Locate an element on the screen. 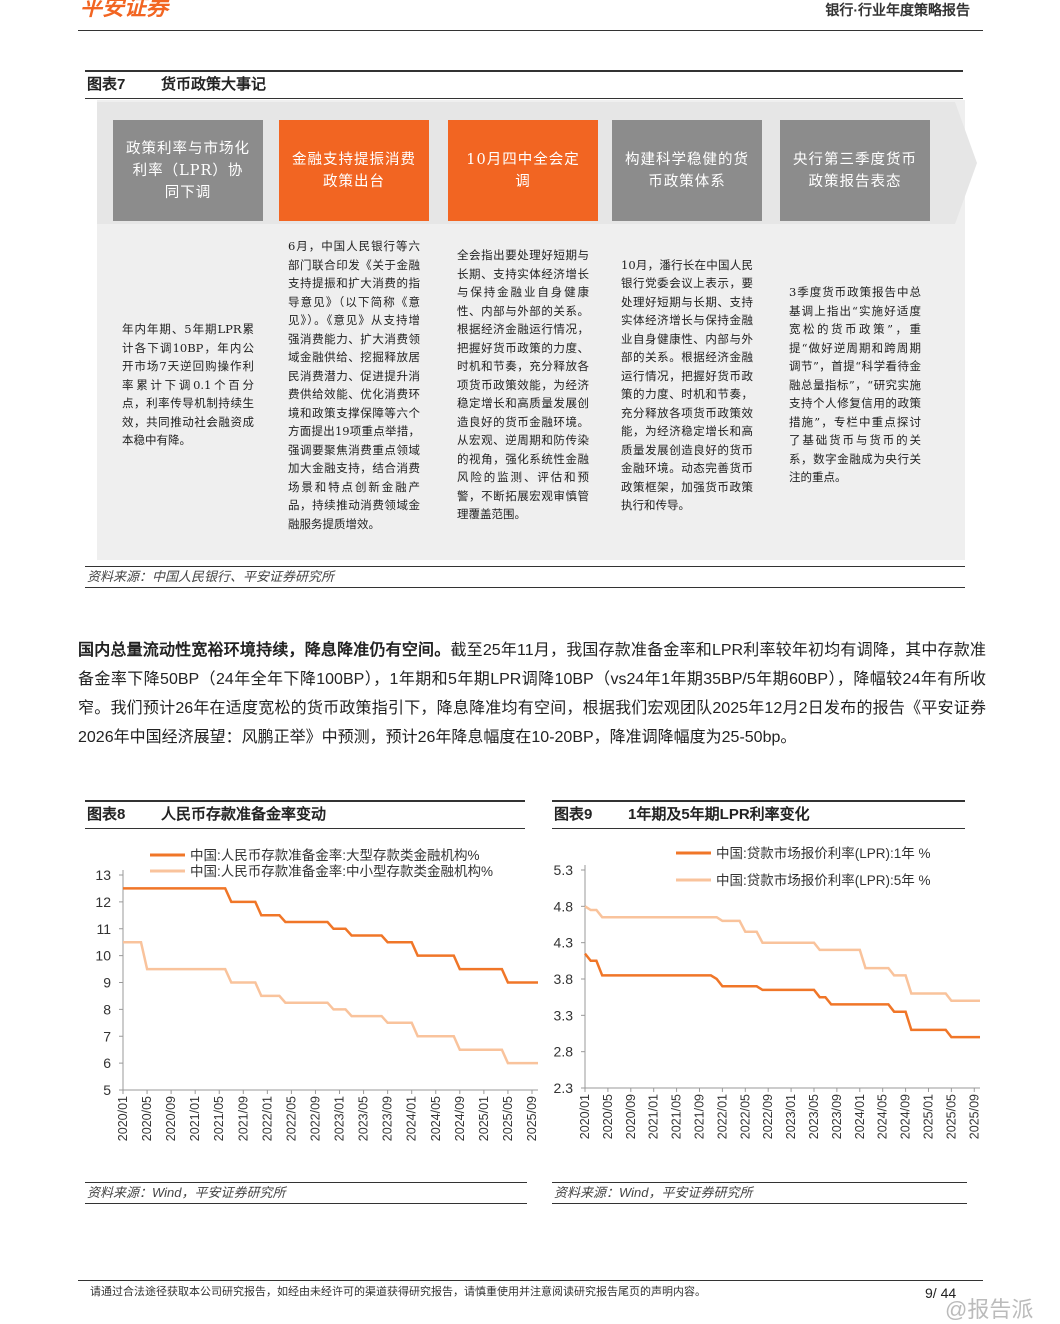 The width and height of the screenshot is (1060, 1324). step-heading: 10月四中全会定调 is located at coordinates (523, 170).